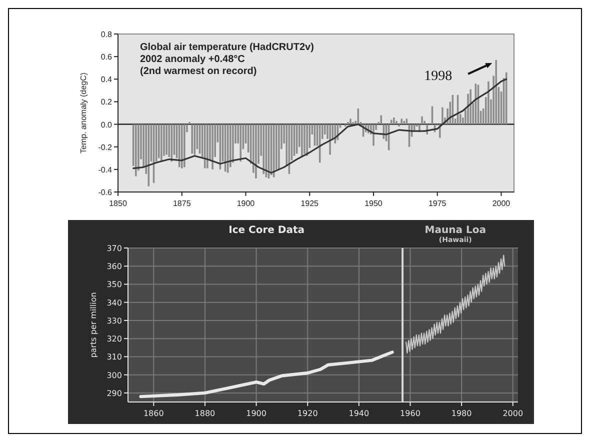  Describe the element at coordinates (106, 57) in the screenshot. I see `y-tick-label: 0.6` at that location.